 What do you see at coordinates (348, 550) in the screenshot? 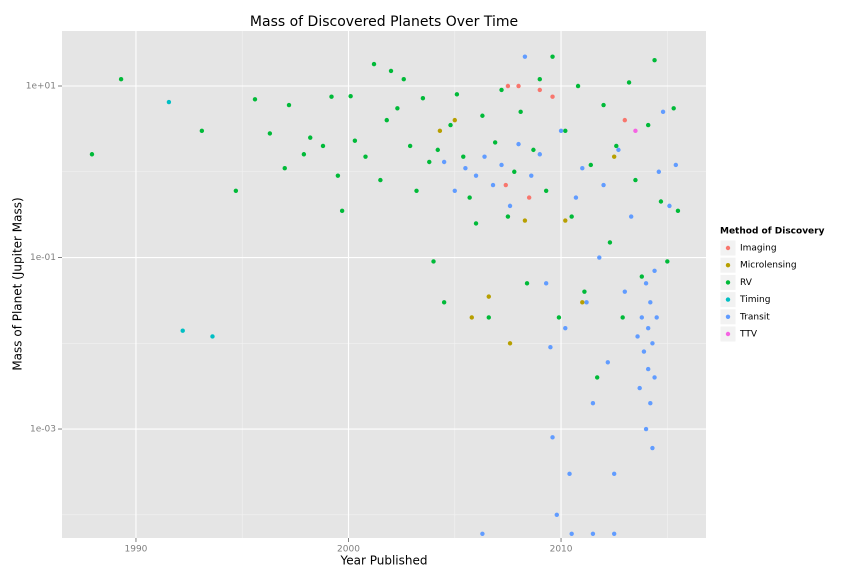
I see `x-tick-label: 2000` at bounding box center [348, 550].